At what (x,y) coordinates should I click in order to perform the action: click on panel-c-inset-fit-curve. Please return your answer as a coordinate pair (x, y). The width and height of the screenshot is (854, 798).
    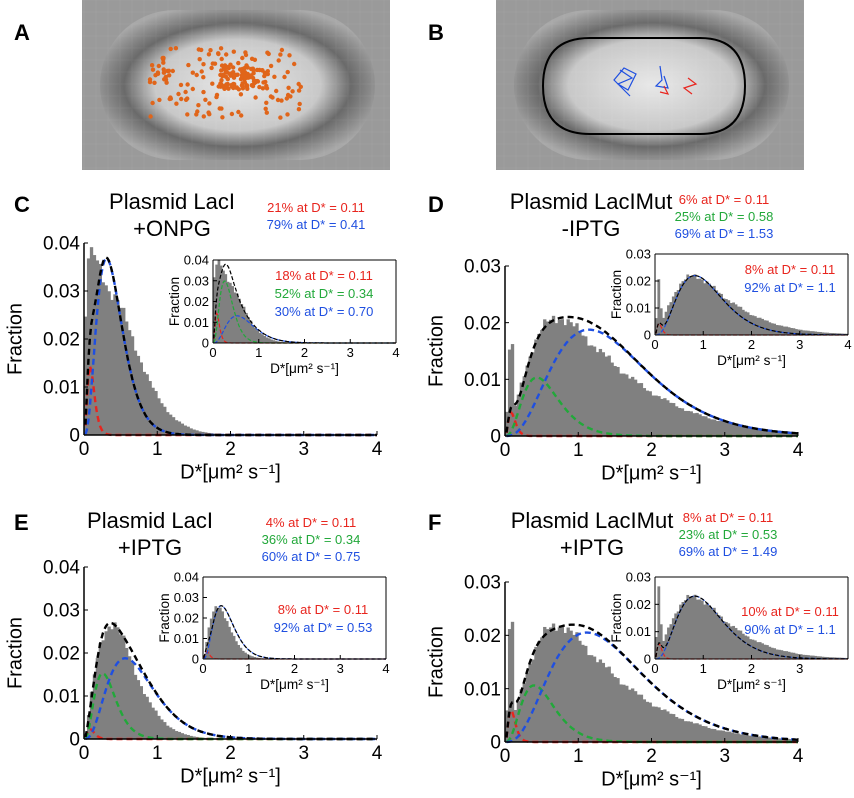
    Looking at the image, I should click on (304, 312).